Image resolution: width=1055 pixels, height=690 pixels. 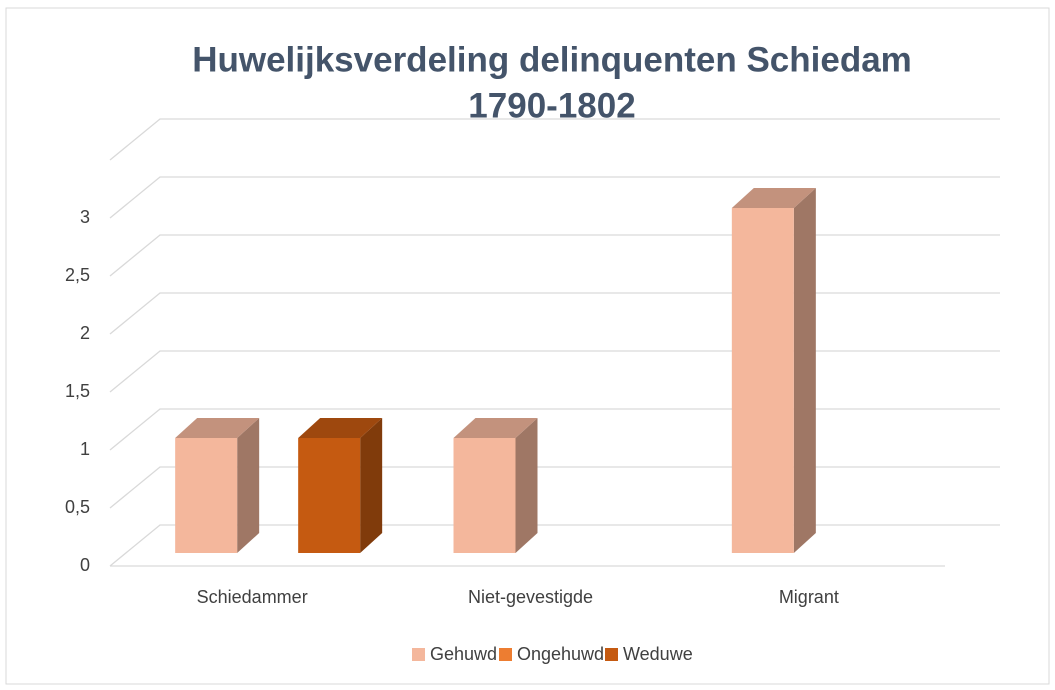 What do you see at coordinates (809, 597) in the screenshot?
I see `x-tick-label: Migrant` at bounding box center [809, 597].